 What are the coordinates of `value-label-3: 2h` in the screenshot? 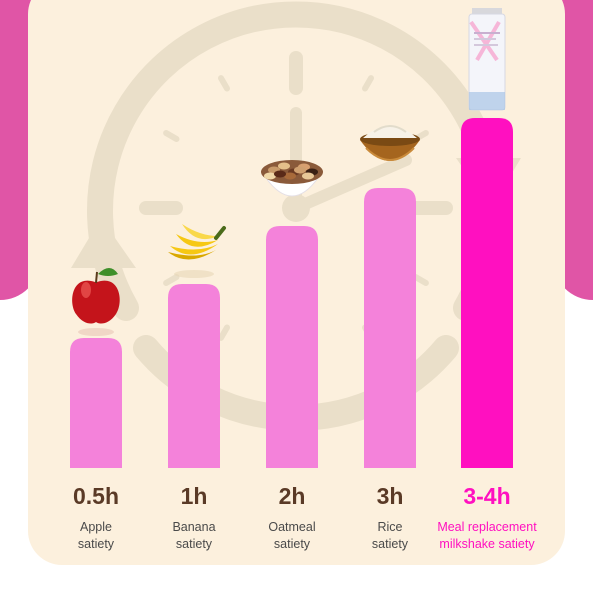 It's located at (292, 496).